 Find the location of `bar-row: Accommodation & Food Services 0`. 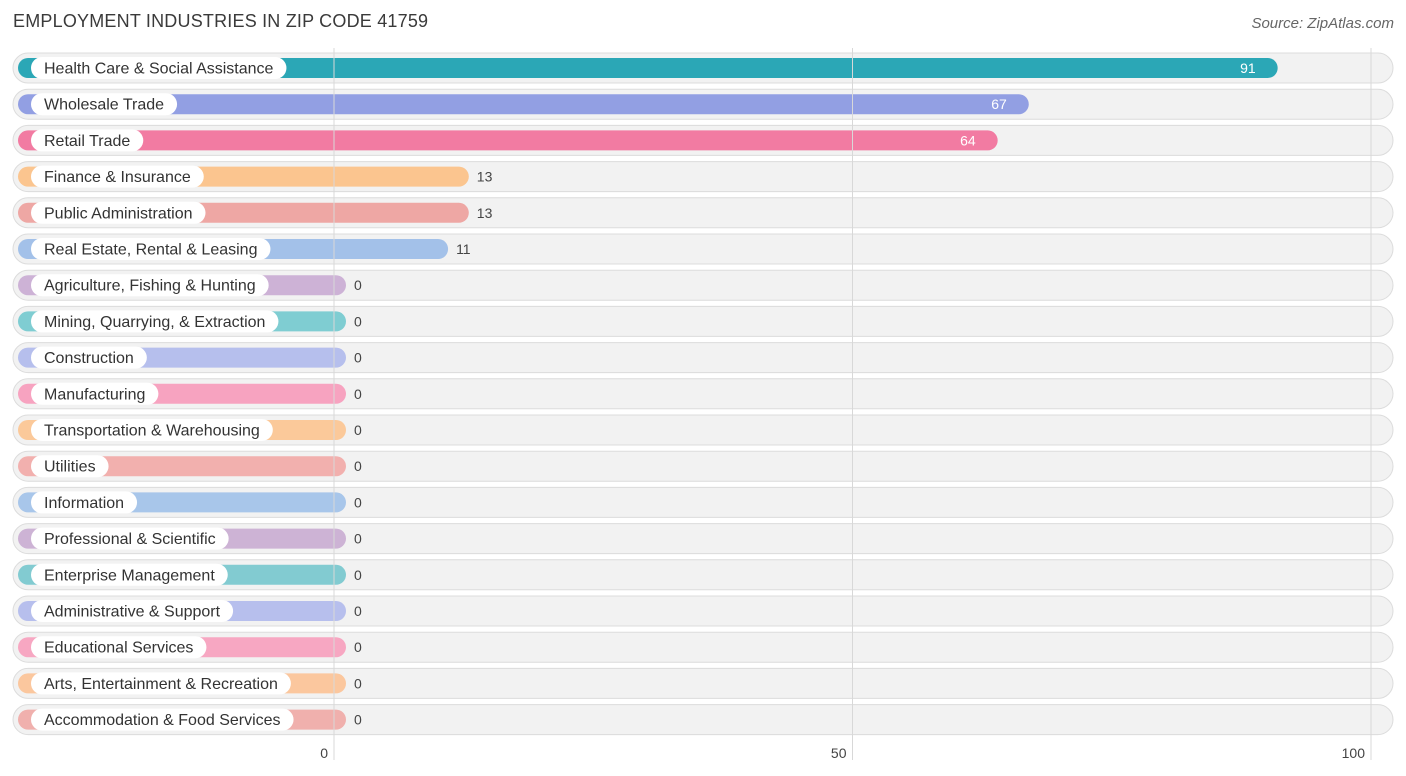

bar-row: Accommodation & Food Services 0 is located at coordinates (703, 720).